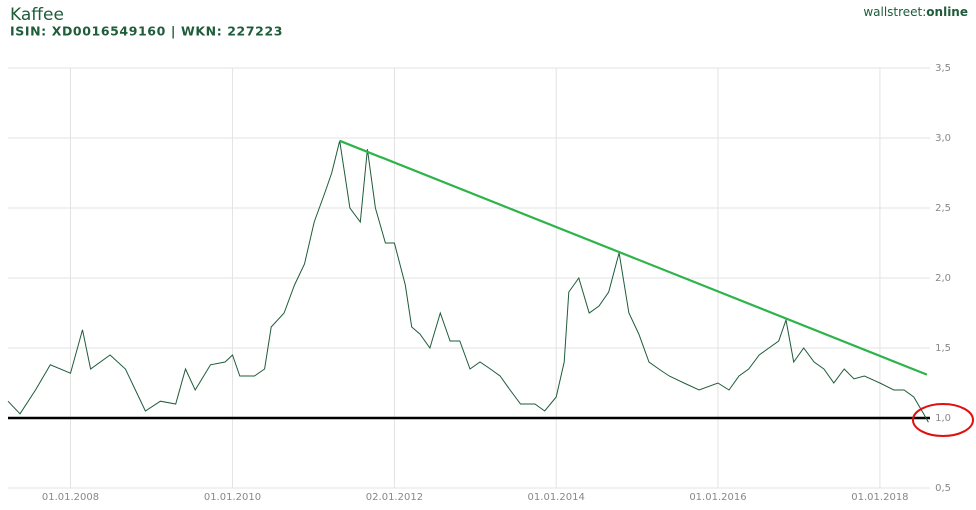 The width and height of the screenshot is (976, 510). What do you see at coordinates (943, 68) in the screenshot?
I see `y-tick-label: 3,5` at bounding box center [943, 68].